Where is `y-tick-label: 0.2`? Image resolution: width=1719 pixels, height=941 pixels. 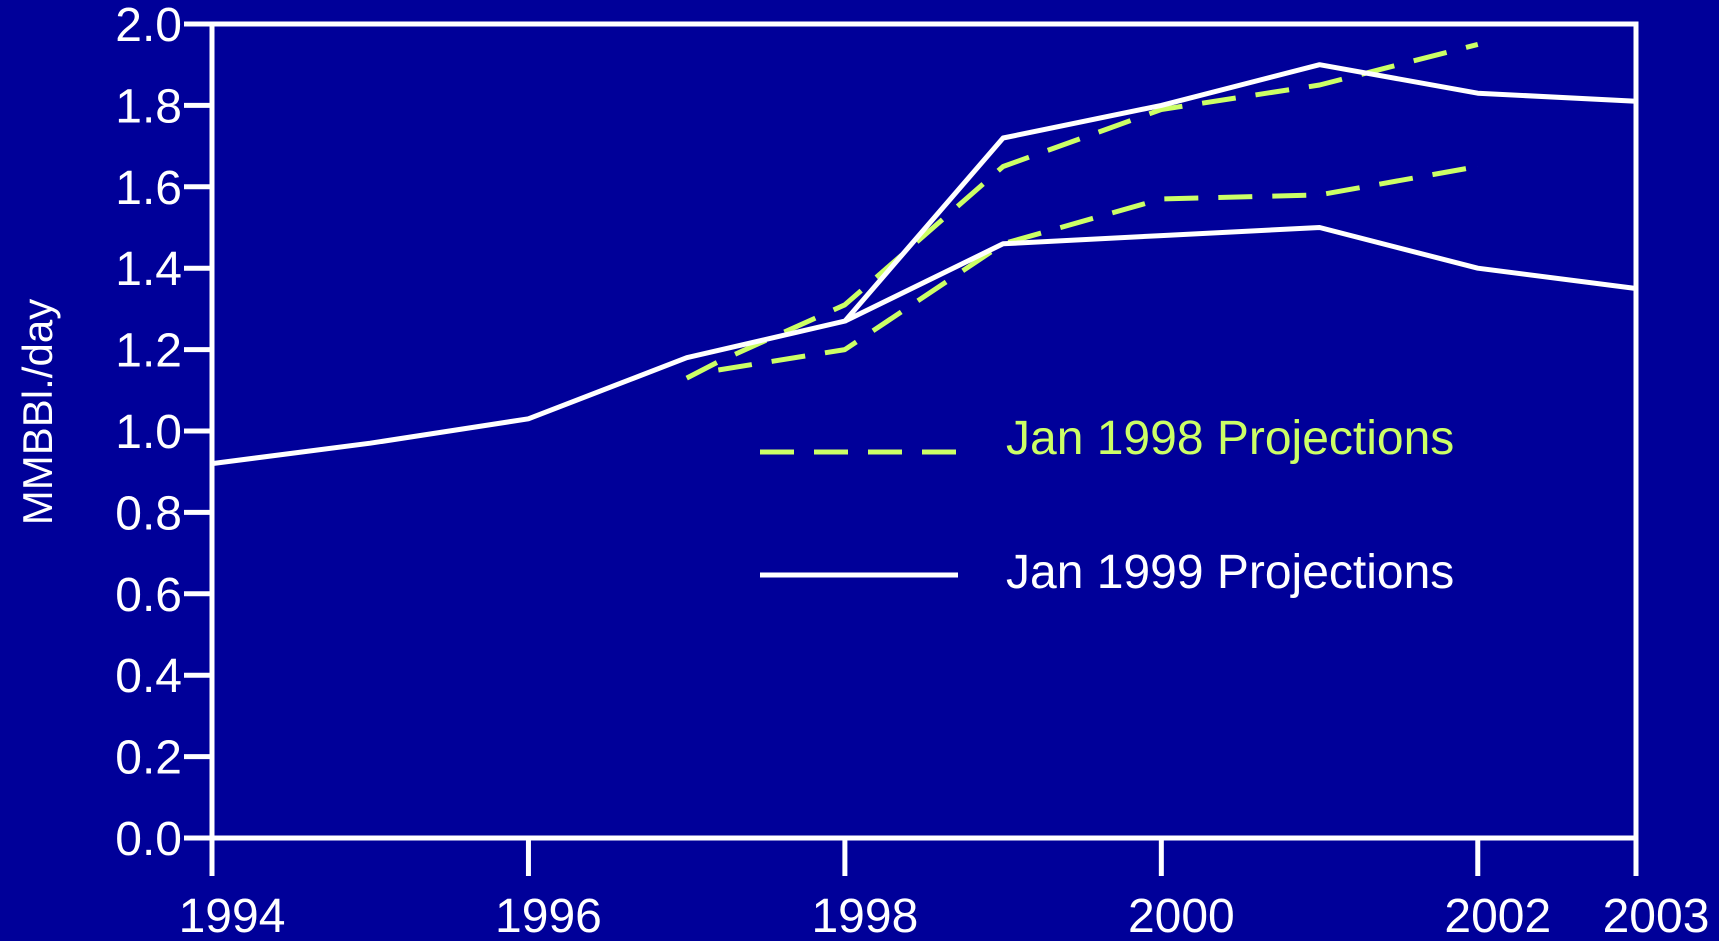
y-tick-label: 0.2 is located at coordinates (148, 758).